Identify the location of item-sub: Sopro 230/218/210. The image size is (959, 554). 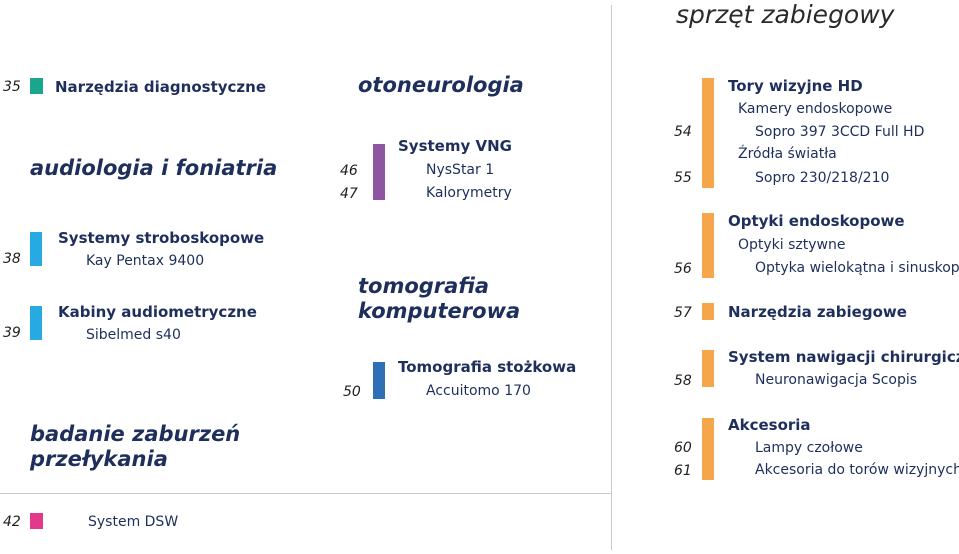
(822, 178).